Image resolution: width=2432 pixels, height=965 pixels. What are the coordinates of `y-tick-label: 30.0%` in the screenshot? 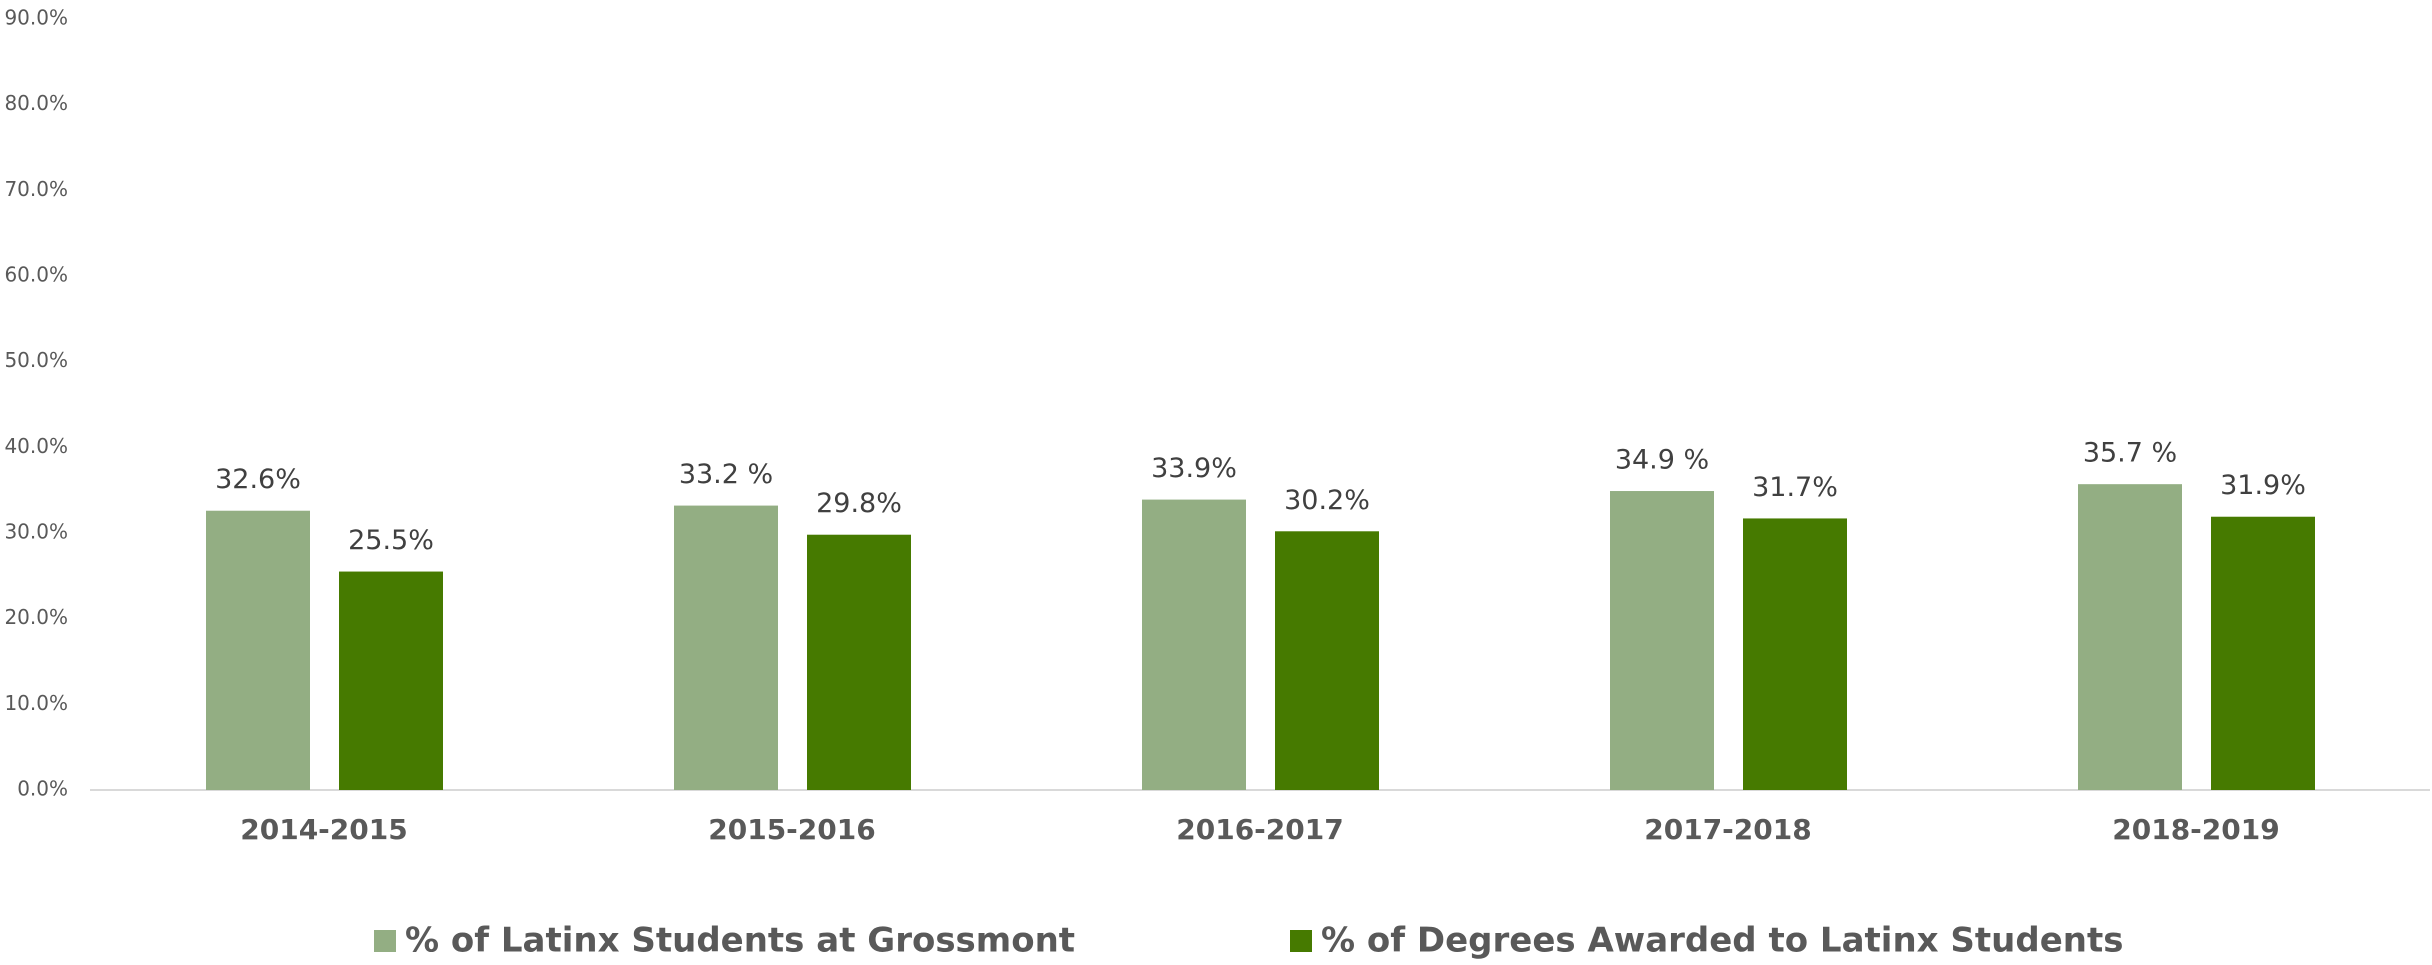 It's located at (36, 532).